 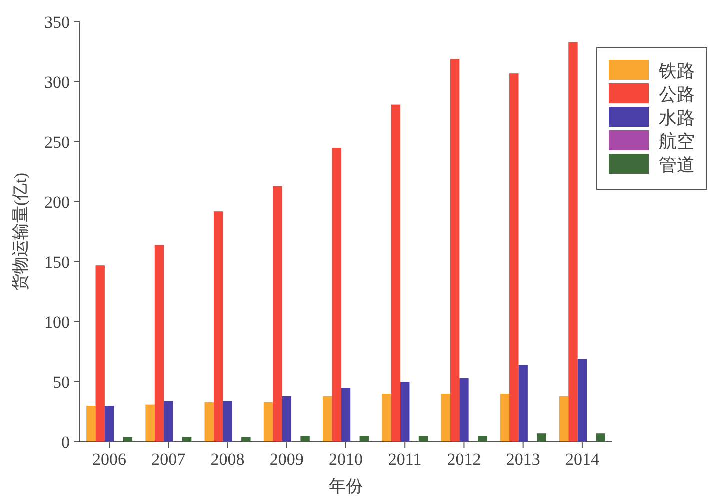 I want to click on x-axis-title: 年份, so click(x=346, y=486).